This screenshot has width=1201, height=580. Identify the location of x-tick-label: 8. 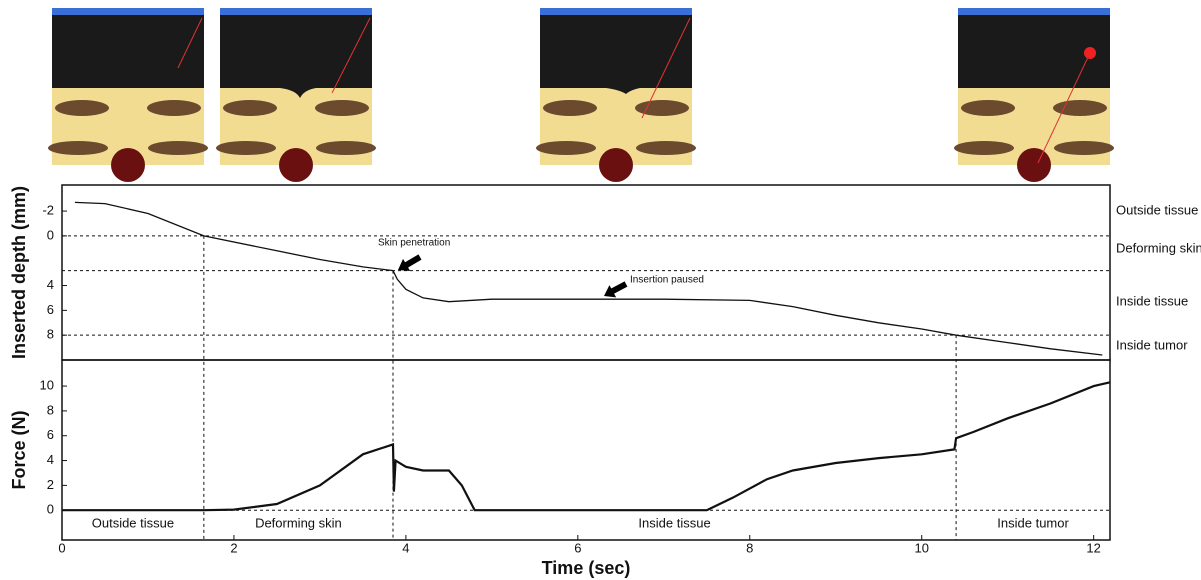
(749, 547).